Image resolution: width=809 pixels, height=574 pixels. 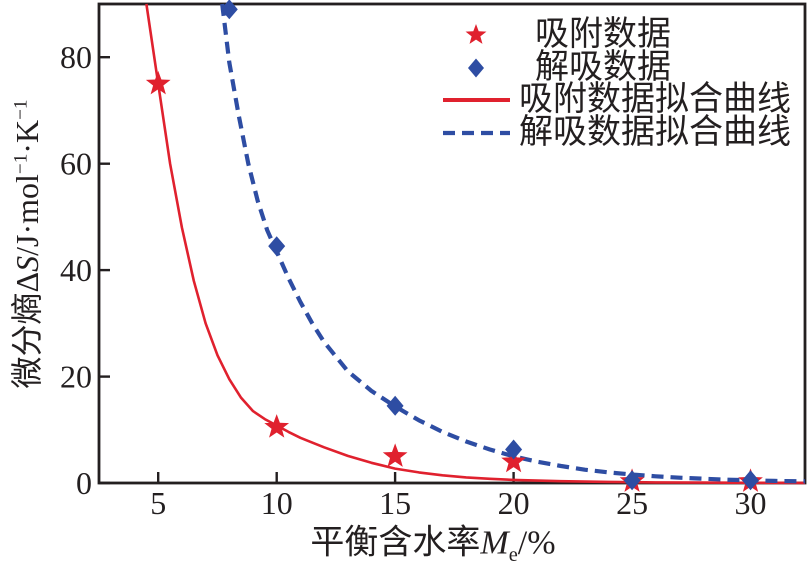 I want to click on legend-item-adsorption-data: 吸附数据, so click(x=556, y=35).